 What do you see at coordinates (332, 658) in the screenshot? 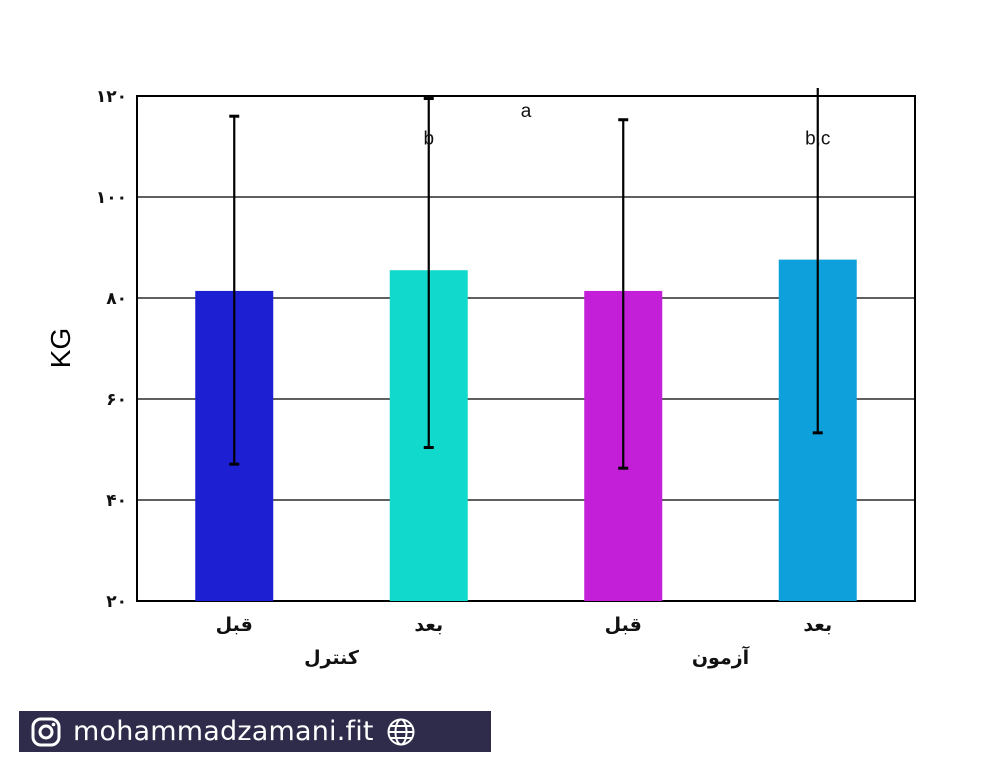
I see `group-label: کنترل` at bounding box center [332, 658].